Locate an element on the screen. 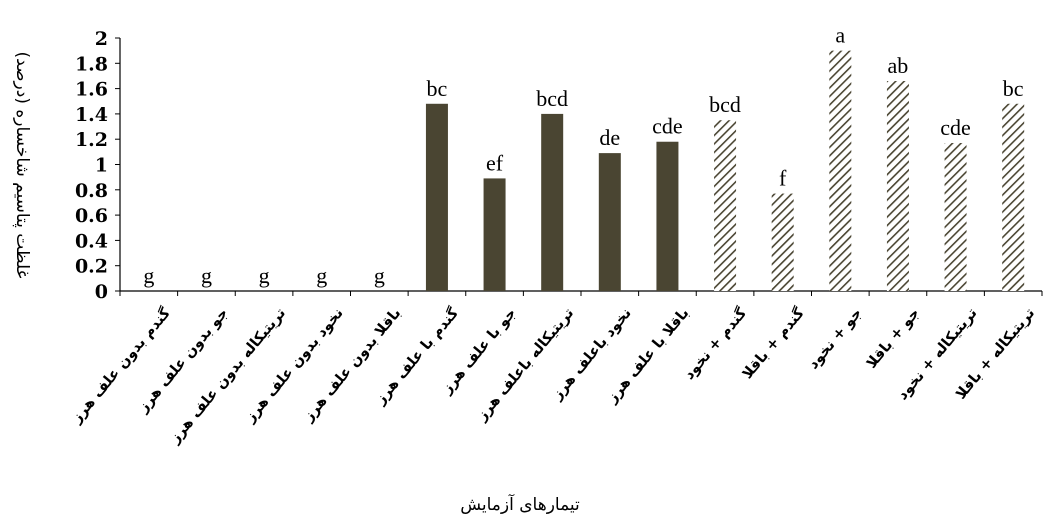 The width and height of the screenshot is (1049, 520). y-tick-label: 0.4 is located at coordinates (91, 241).